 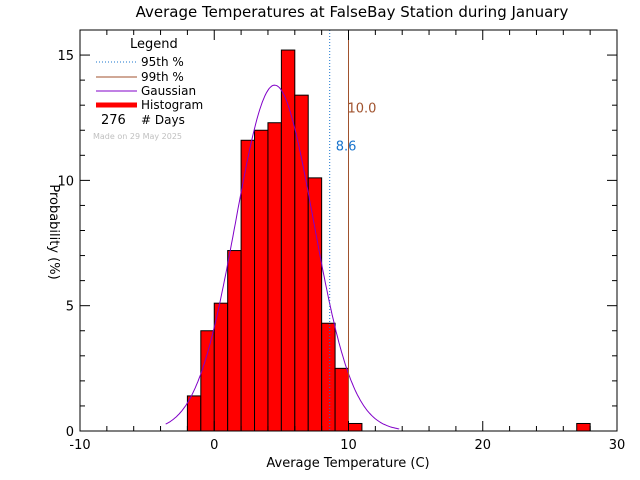 I want to click on legend-label-histogram: Histogram, so click(x=172, y=105).